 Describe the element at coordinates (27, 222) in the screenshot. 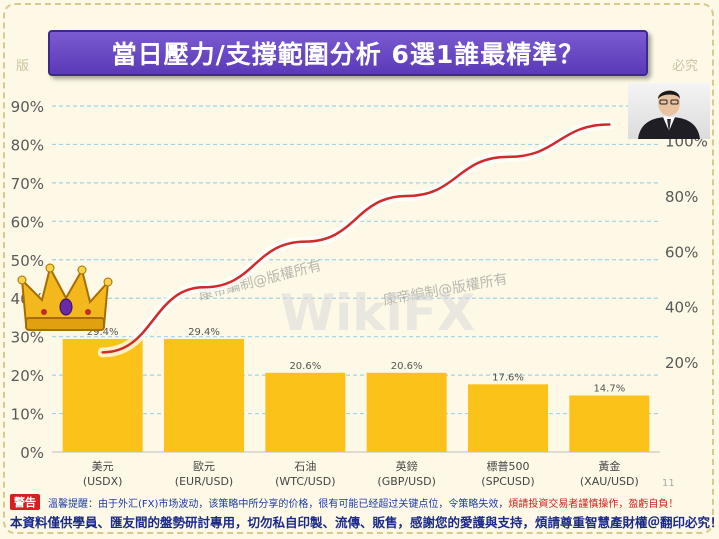

I see `y-tick-label: 60%` at that location.